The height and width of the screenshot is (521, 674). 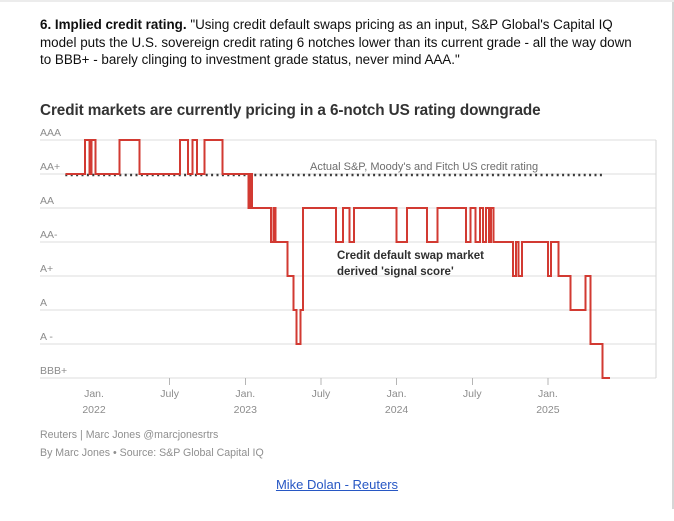 I want to click on annotation-signal-score-line1: Credit default swap market, so click(x=410, y=256).